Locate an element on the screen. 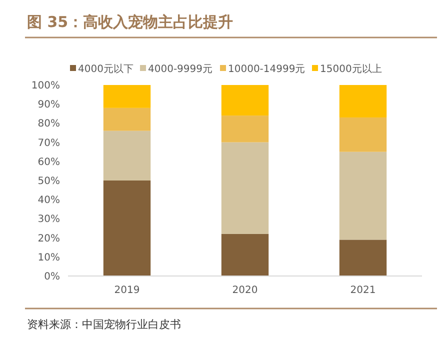 The height and width of the screenshot is (345, 443). legend-label: 15000元以上 is located at coordinates (351, 69).